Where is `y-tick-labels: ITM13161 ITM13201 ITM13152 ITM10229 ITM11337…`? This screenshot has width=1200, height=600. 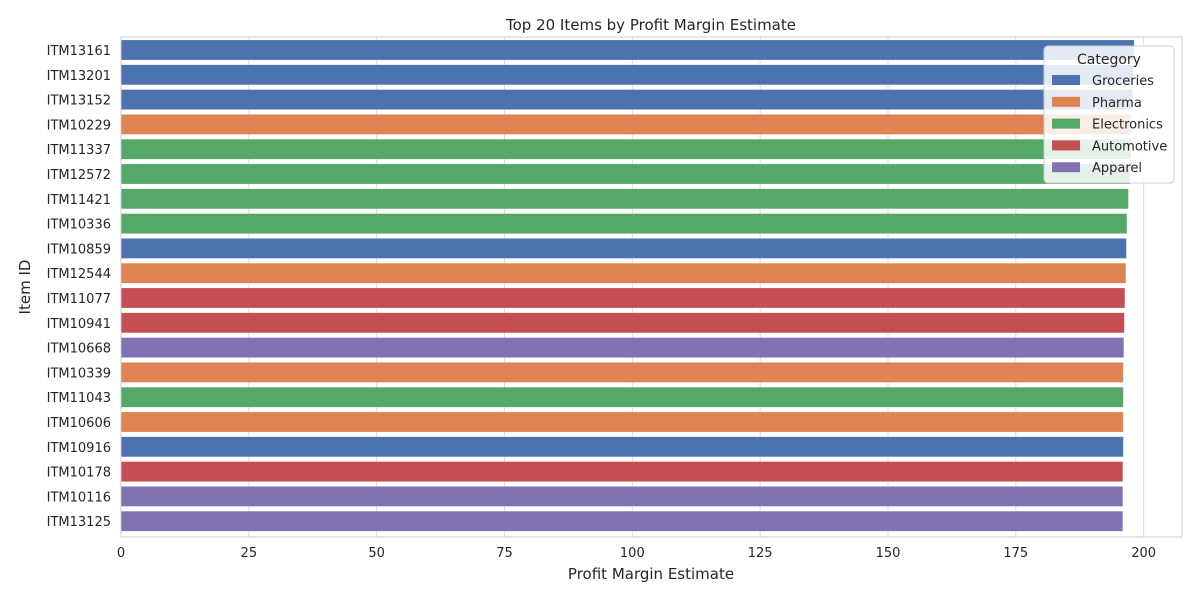 y-tick-labels: ITM13161 ITM13201 ITM13152 ITM10229 ITM11337… is located at coordinates (79, 287).